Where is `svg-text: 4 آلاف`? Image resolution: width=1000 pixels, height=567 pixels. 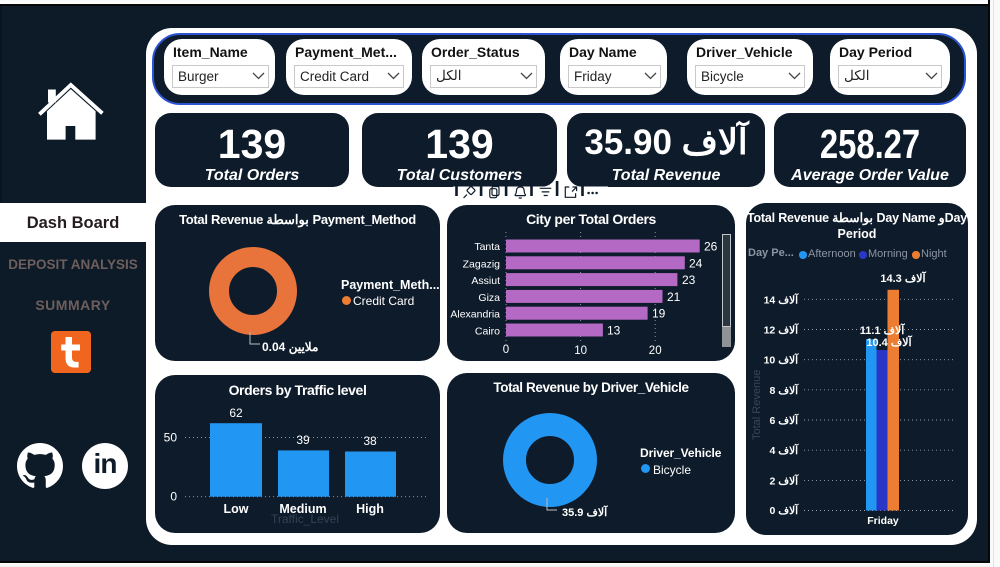 svg-text: 4 آلاف is located at coordinates (784, 450).